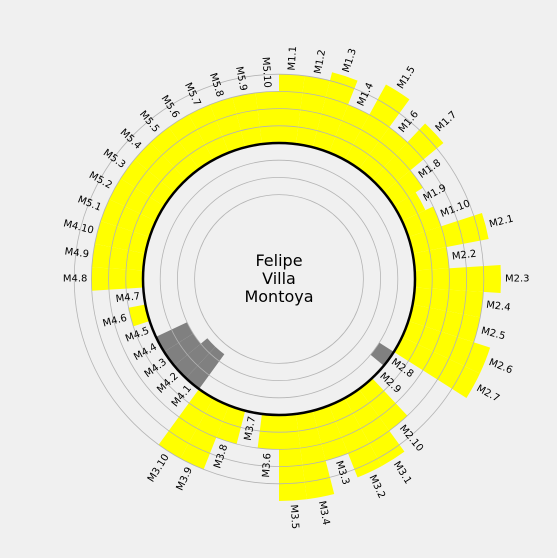 The width and height of the screenshot is (557, 558). Describe the element at coordinates (192, 94) in the screenshot. I see `label-m5-7: M5.7` at that location.